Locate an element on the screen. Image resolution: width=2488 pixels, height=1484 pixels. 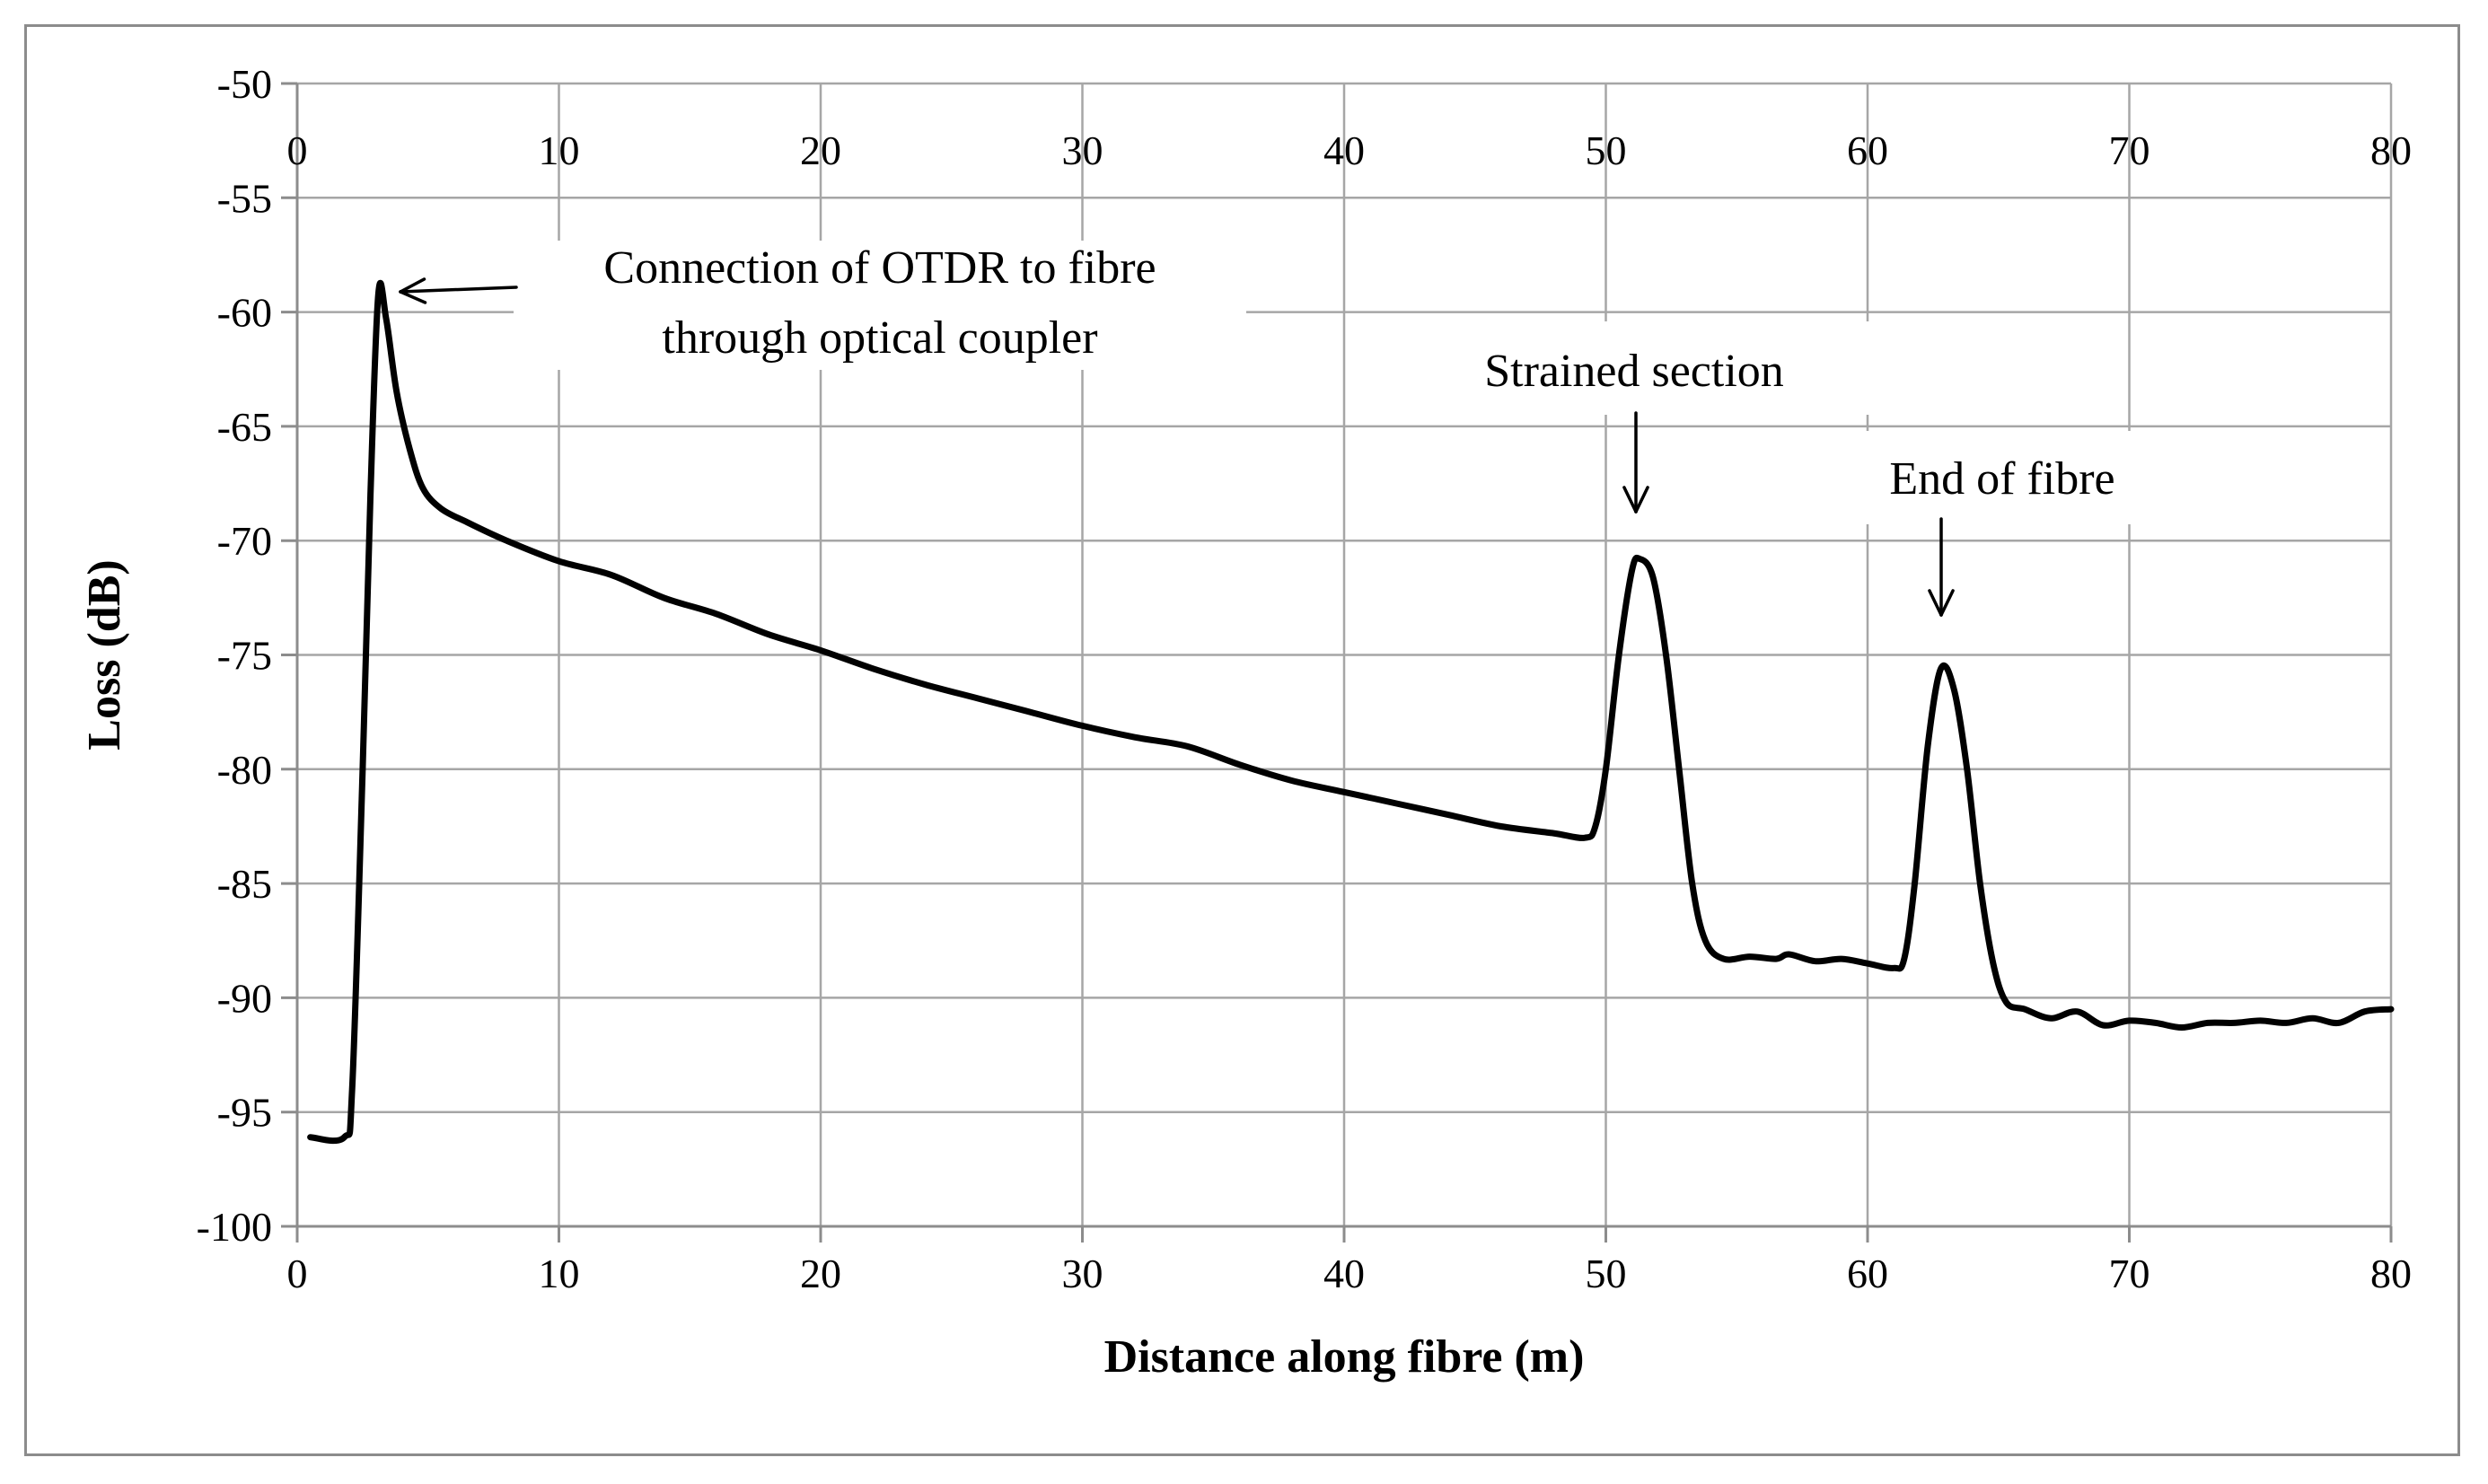
x-tick-label-80: 80 is located at coordinates (2391, 1273).